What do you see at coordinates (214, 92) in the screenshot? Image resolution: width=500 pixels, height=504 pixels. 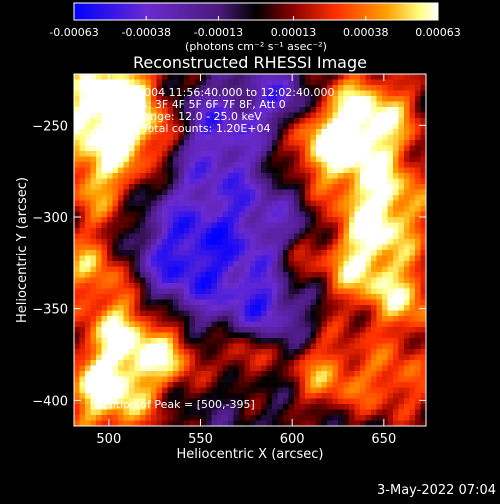 I see `annotation-time-range: 26-Aug-2004 11:56:40.000 to 12:02:40.000` at bounding box center [214, 92].